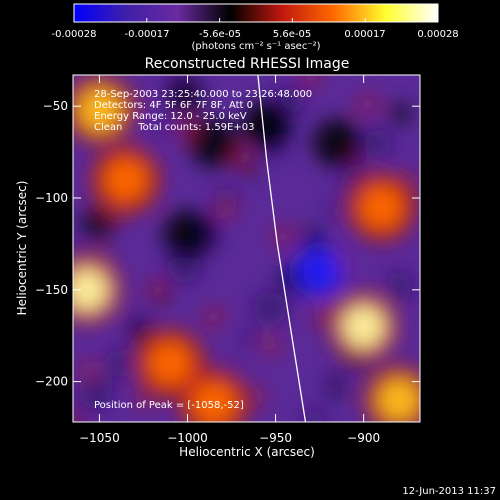  Describe the element at coordinates (169, 405) in the screenshot. I see `peak-position-annotation: Position of Peak = [-1058,-52]` at that location.